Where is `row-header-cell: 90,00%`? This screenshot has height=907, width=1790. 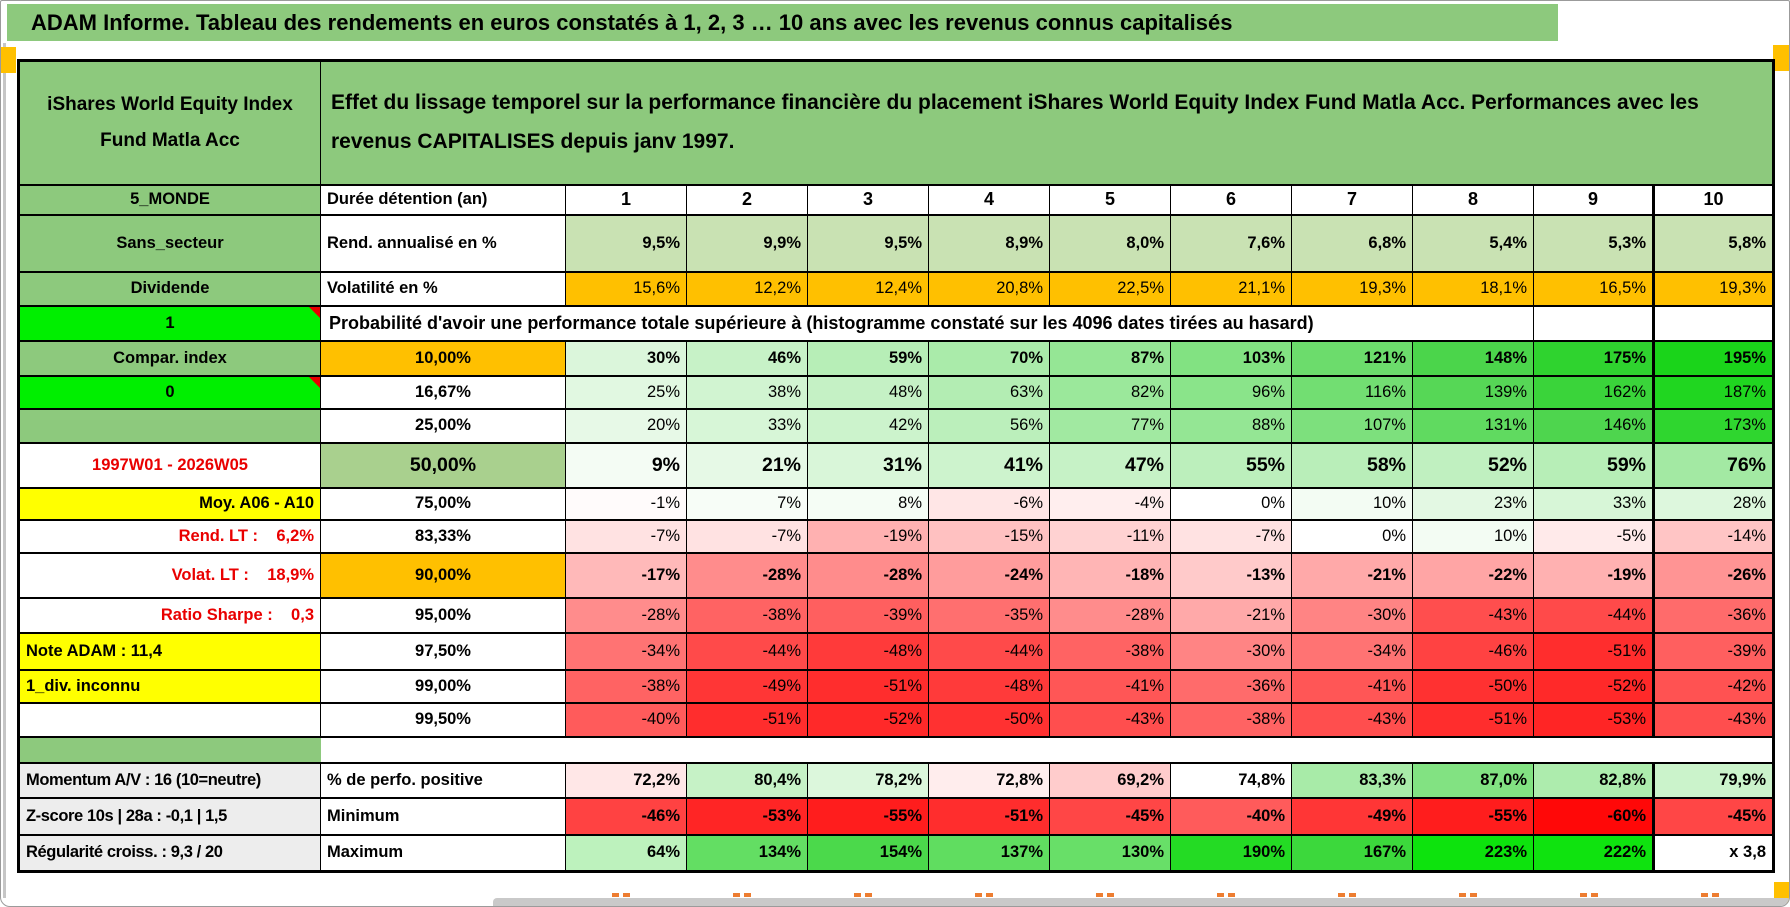
row-header-cell: 90,00% is located at coordinates (443, 575).